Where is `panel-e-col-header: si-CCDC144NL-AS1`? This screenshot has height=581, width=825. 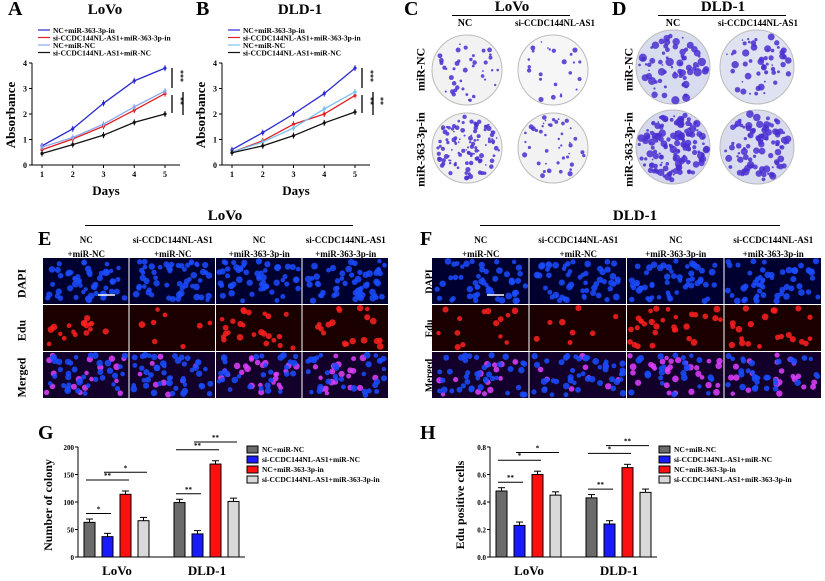 panel-e-col-header: si-CCDC144NL-AS1 is located at coordinates (345, 240).